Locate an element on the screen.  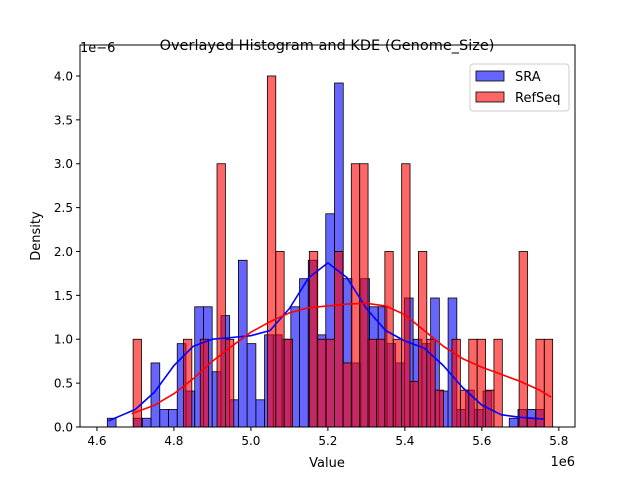
x-tick-label: 5.0 is located at coordinates (250, 441).